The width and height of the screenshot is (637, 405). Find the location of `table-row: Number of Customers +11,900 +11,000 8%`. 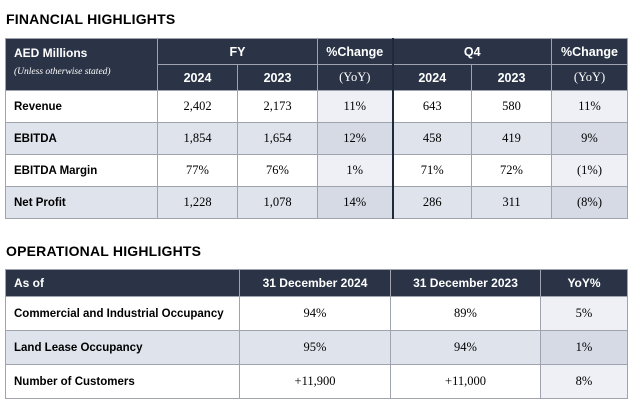

table-row: Number of Customers +11,900 +11,000 8% is located at coordinates (316, 381).